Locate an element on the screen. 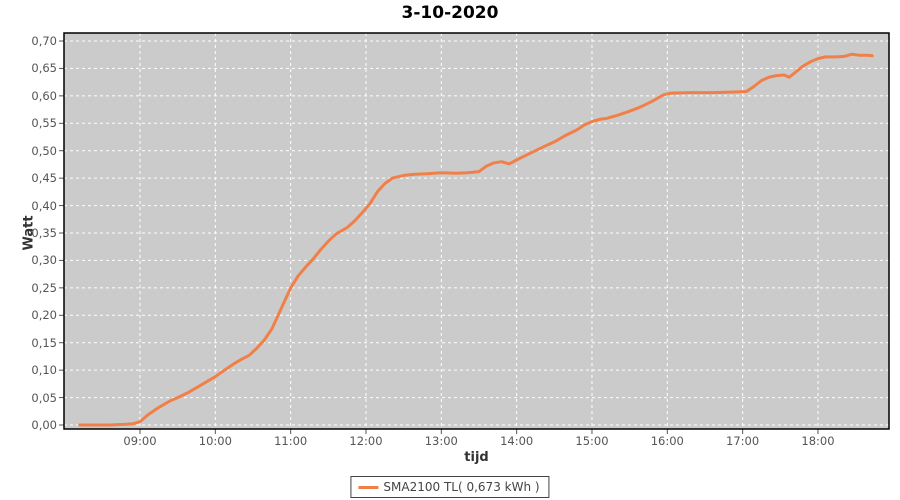  y-tick-label: 0,70 is located at coordinates (44, 41).